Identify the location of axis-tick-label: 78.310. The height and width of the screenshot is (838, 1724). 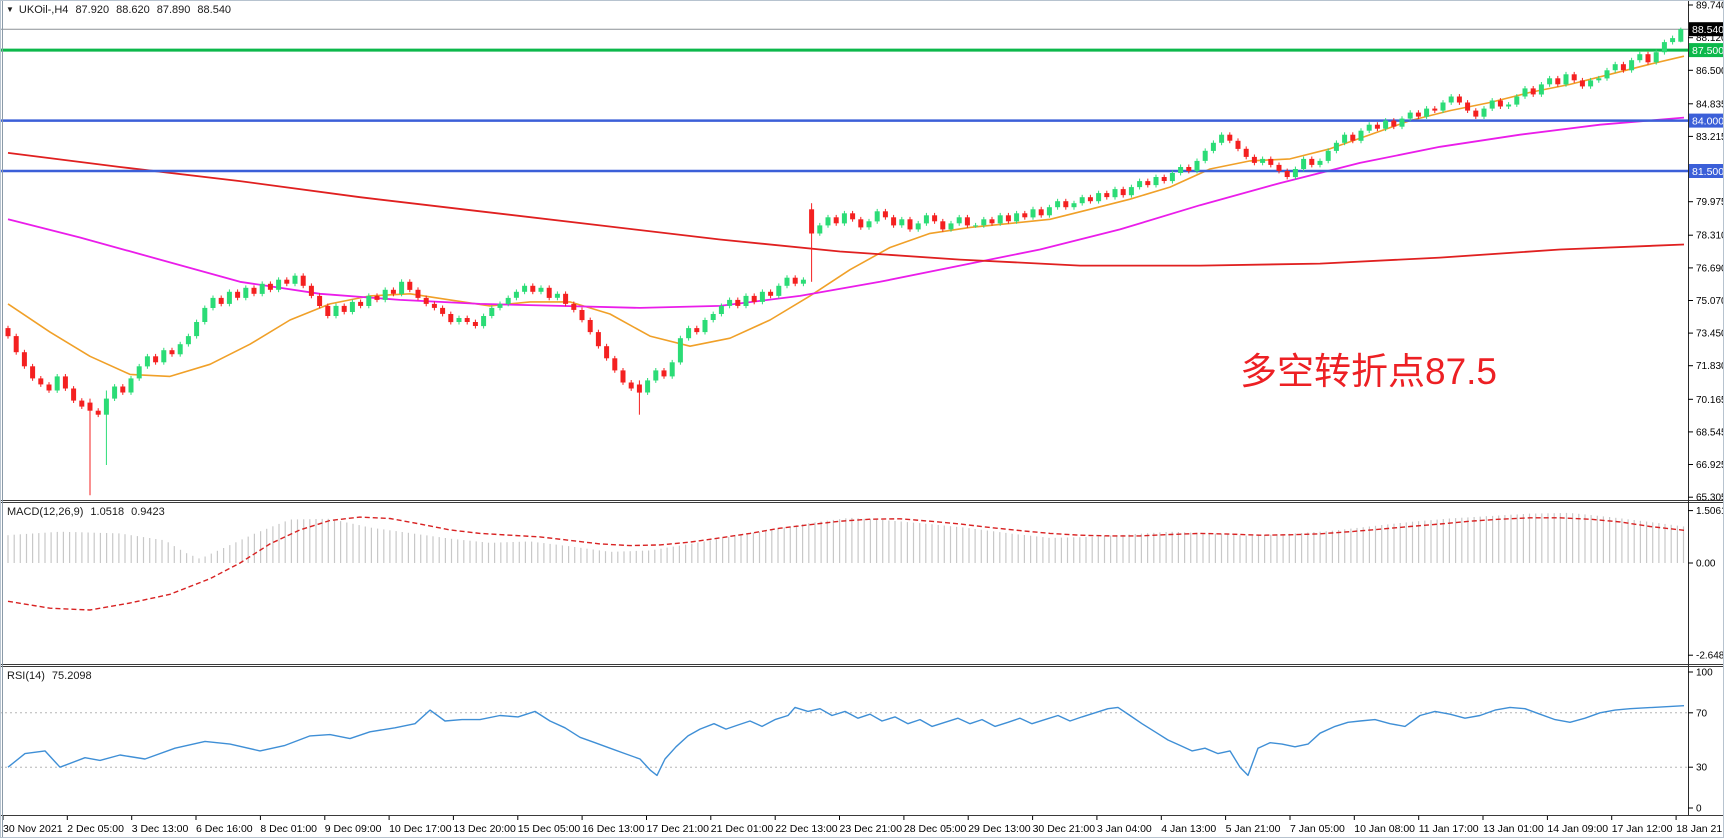
(1710, 236).